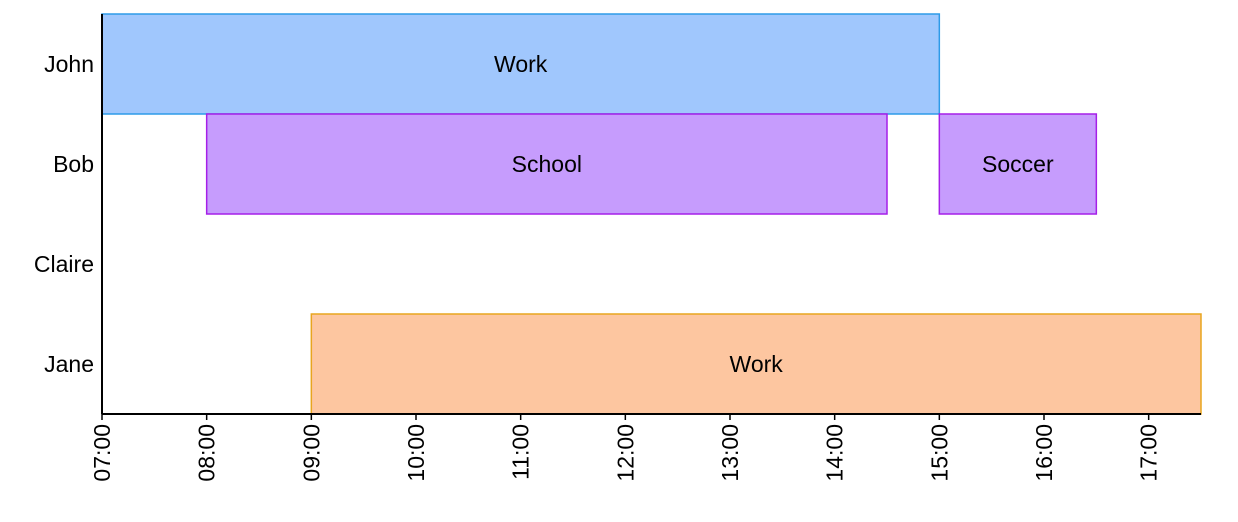  I want to click on row-label-claire: Claire, so click(64, 264).